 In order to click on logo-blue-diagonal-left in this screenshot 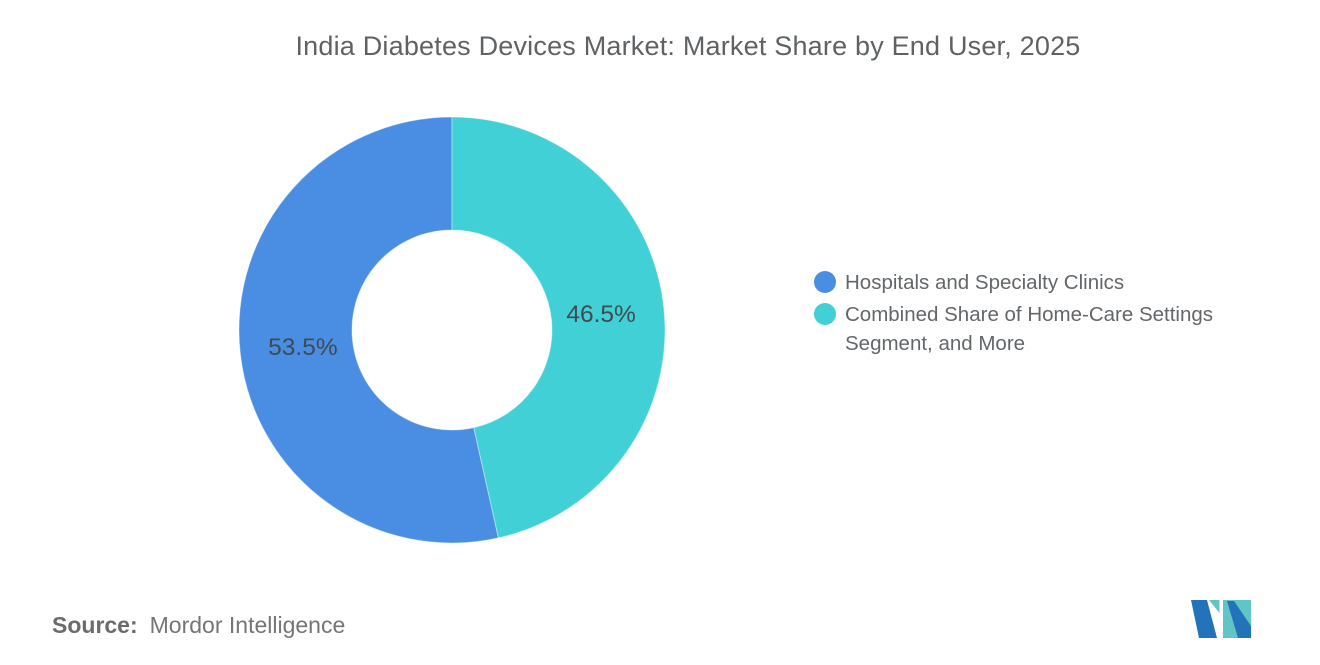, I will do `click(1204, 619)`.